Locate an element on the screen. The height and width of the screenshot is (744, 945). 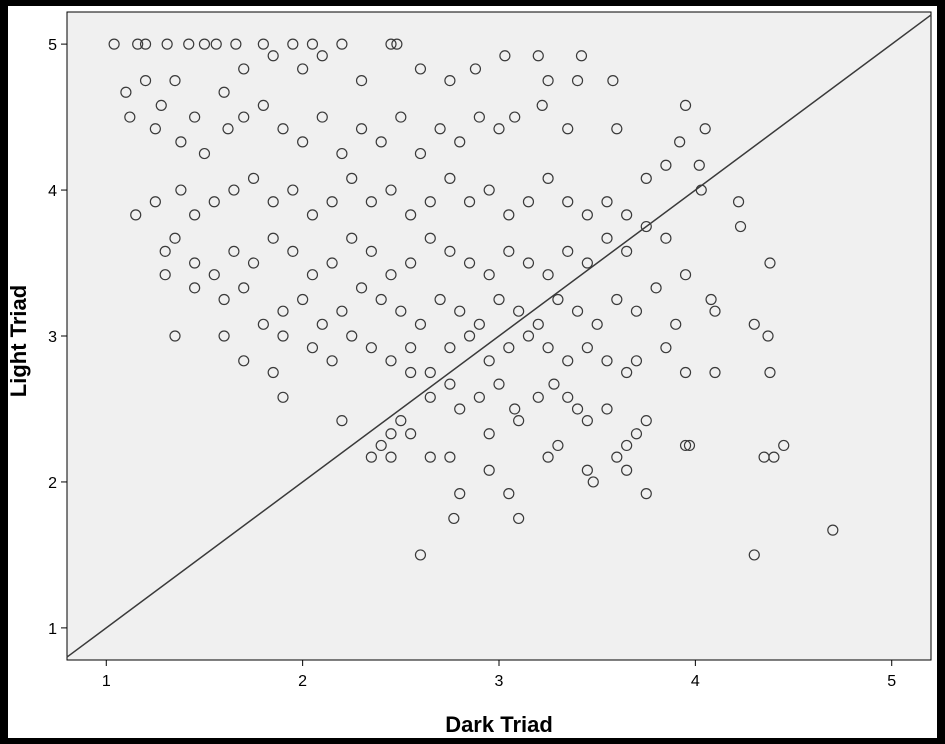
y-axis-title: Light Triad is located at coordinates (19, 341).